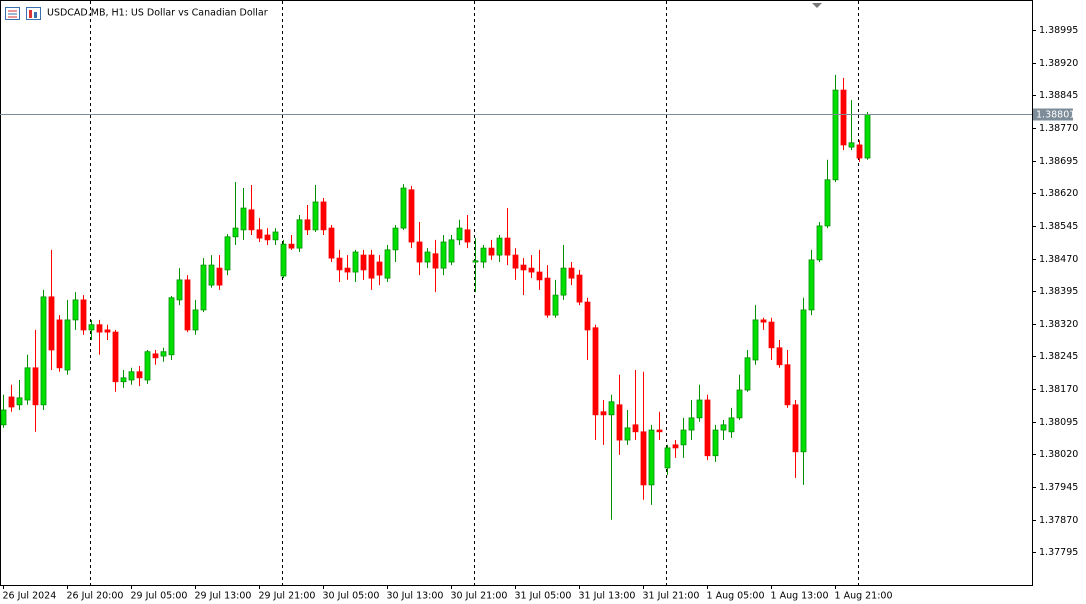  Describe the element at coordinates (1058, 520) in the screenshot. I see `y-tick-label: 1.37870` at that location.